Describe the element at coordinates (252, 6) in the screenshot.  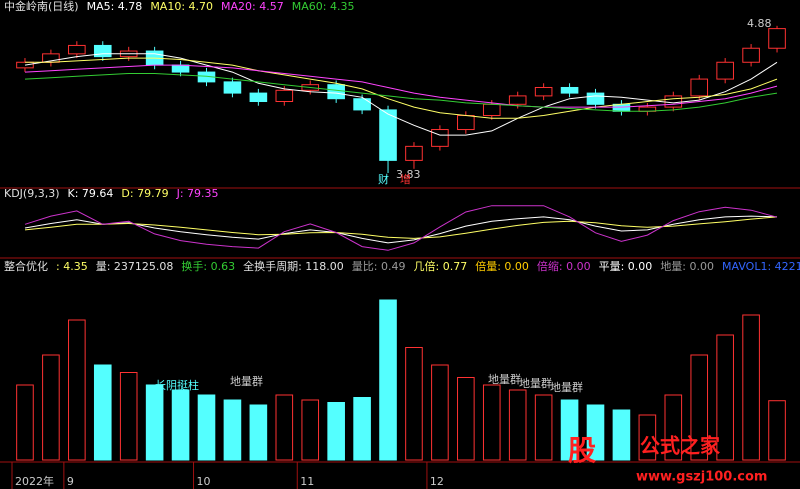
I see `header-item: MA20: 4.57` at that location.